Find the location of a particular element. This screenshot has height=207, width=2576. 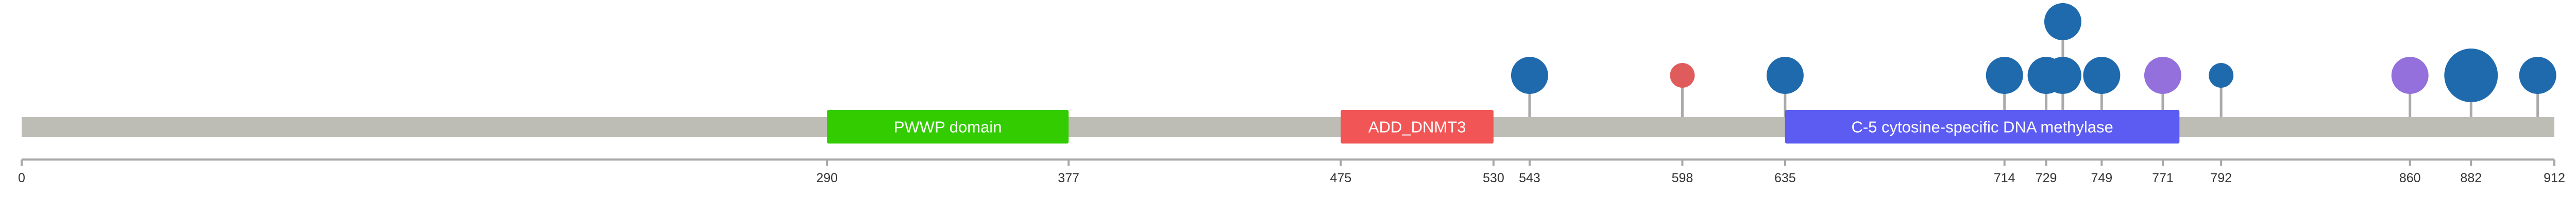

axis-tick-label: 749 is located at coordinates (2102, 178).